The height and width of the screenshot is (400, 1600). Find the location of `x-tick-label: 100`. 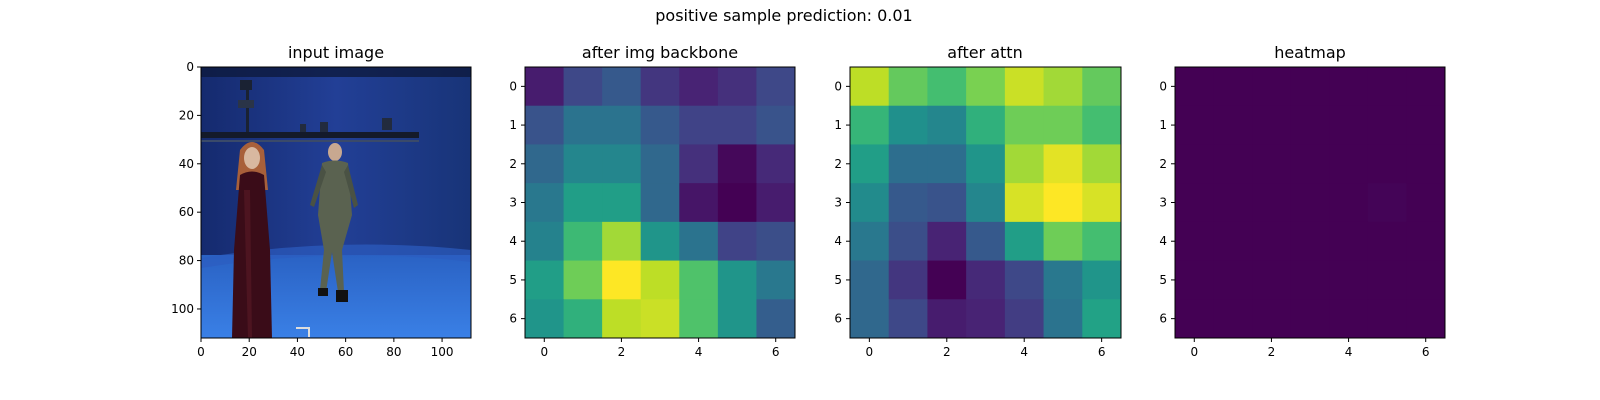

x-tick-label: 100 is located at coordinates (442, 352).